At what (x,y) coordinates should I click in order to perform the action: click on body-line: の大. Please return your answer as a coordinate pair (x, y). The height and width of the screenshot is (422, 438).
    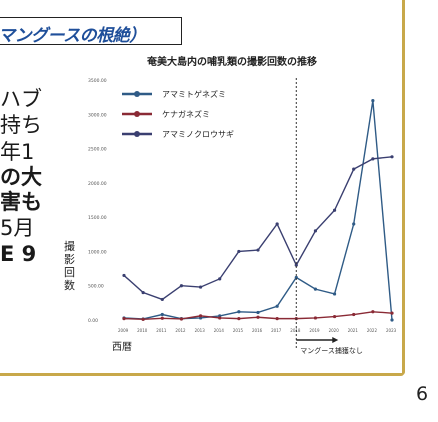
    Looking at the image, I should click on (21, 177).